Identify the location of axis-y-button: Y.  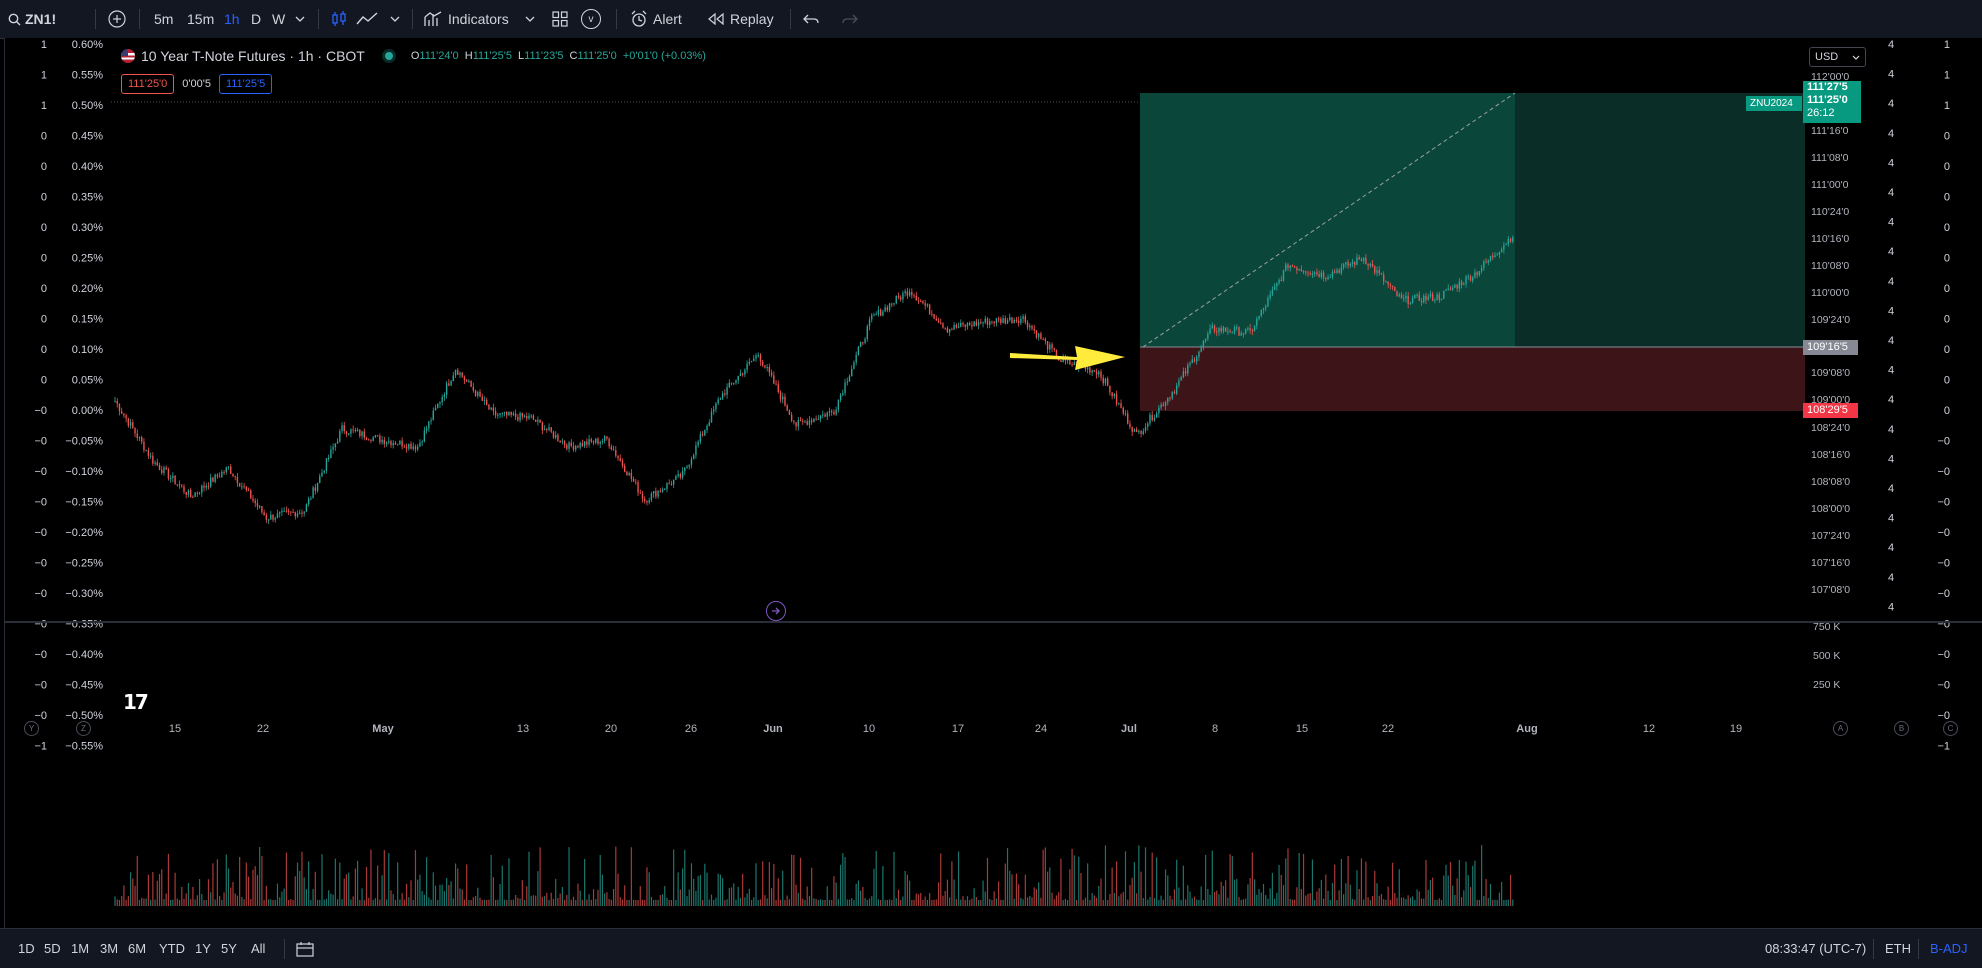
(31, 728).